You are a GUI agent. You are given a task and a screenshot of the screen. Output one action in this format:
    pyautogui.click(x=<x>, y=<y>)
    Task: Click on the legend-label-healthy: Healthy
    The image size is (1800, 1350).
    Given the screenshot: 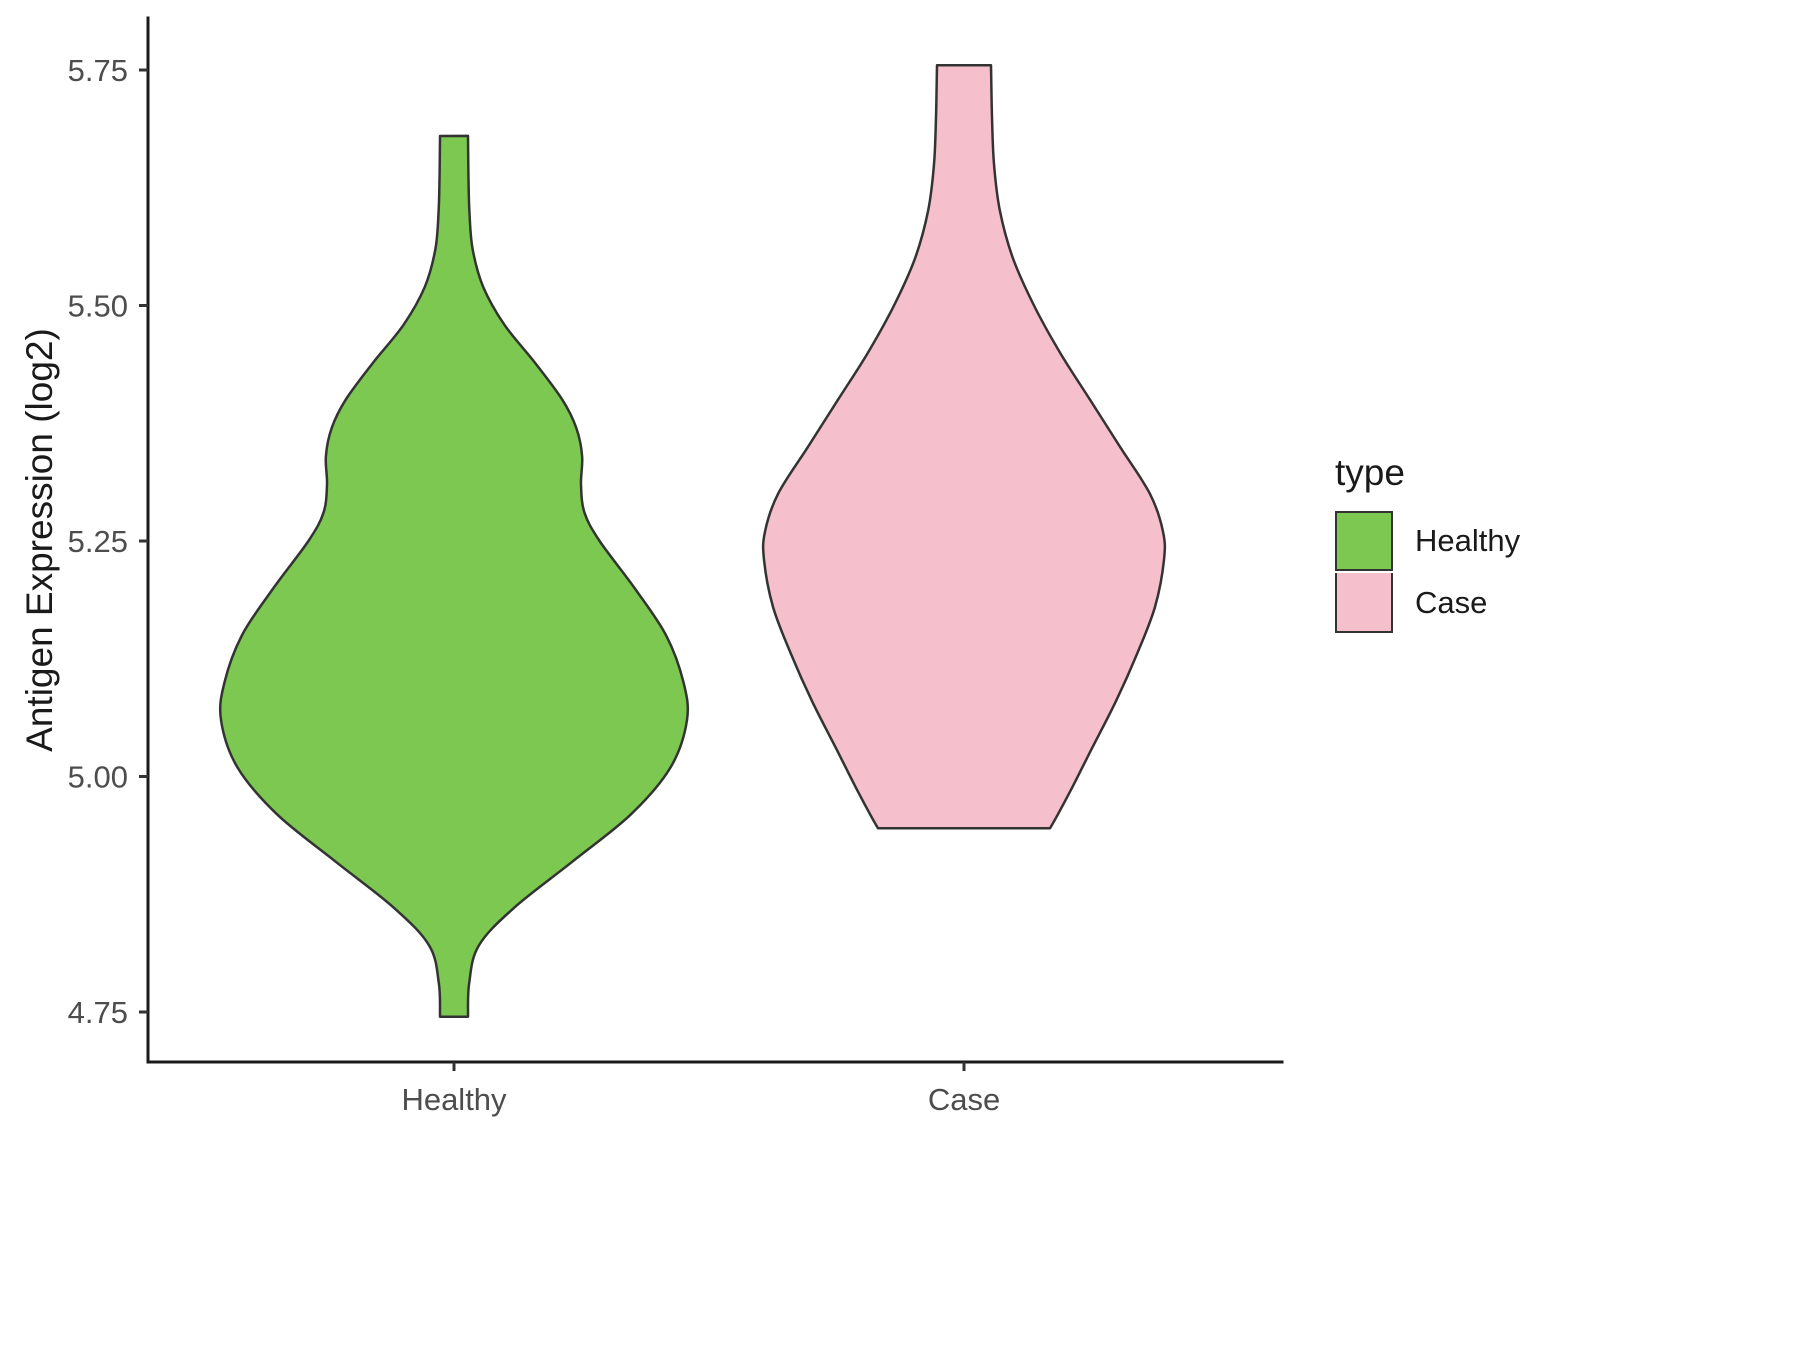 What is the action you would take?
    pyautogui.click(x=1468, y=540)
    